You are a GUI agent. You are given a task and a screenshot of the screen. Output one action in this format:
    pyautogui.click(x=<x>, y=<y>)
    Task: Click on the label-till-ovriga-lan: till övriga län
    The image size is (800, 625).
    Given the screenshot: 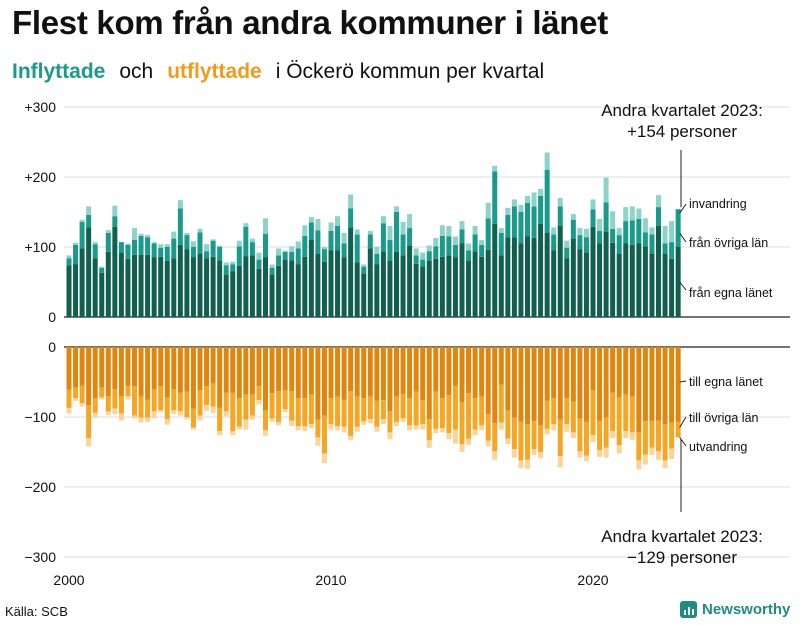 What is the action you would take?
    pyautogui.click(x=724, y=418)
    